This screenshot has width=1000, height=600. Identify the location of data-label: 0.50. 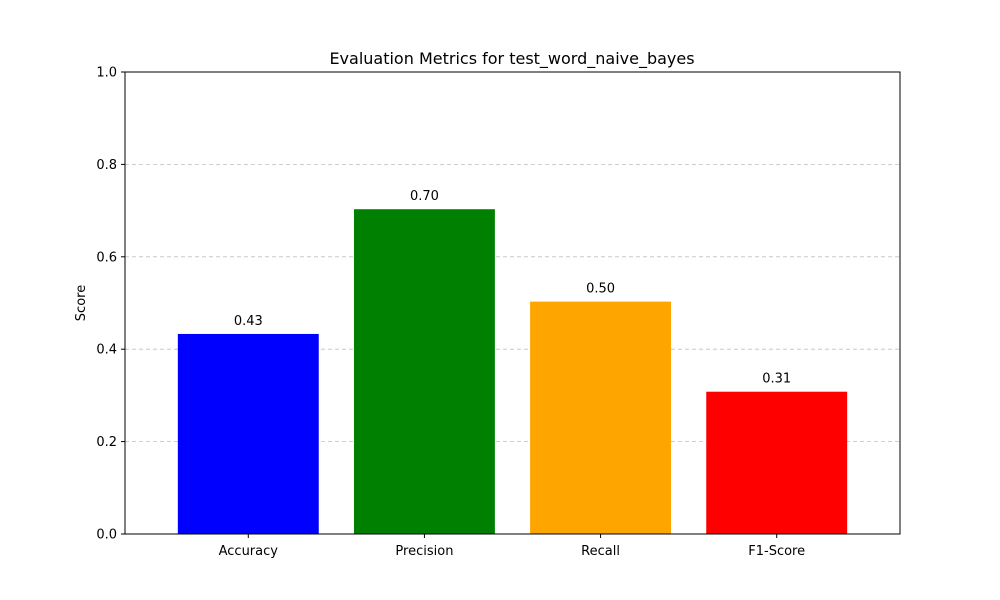
(600, 289).